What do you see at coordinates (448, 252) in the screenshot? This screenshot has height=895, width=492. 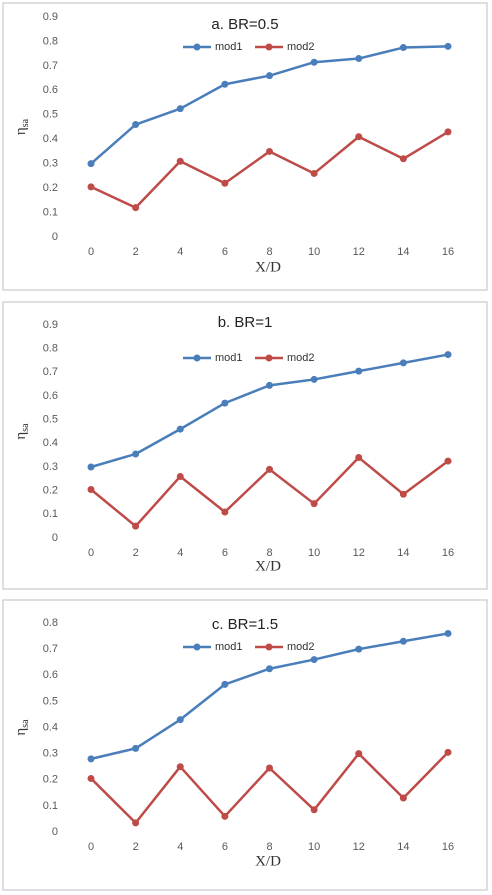 I see `x-tick-label: 16` at bounding box center [448, 252].